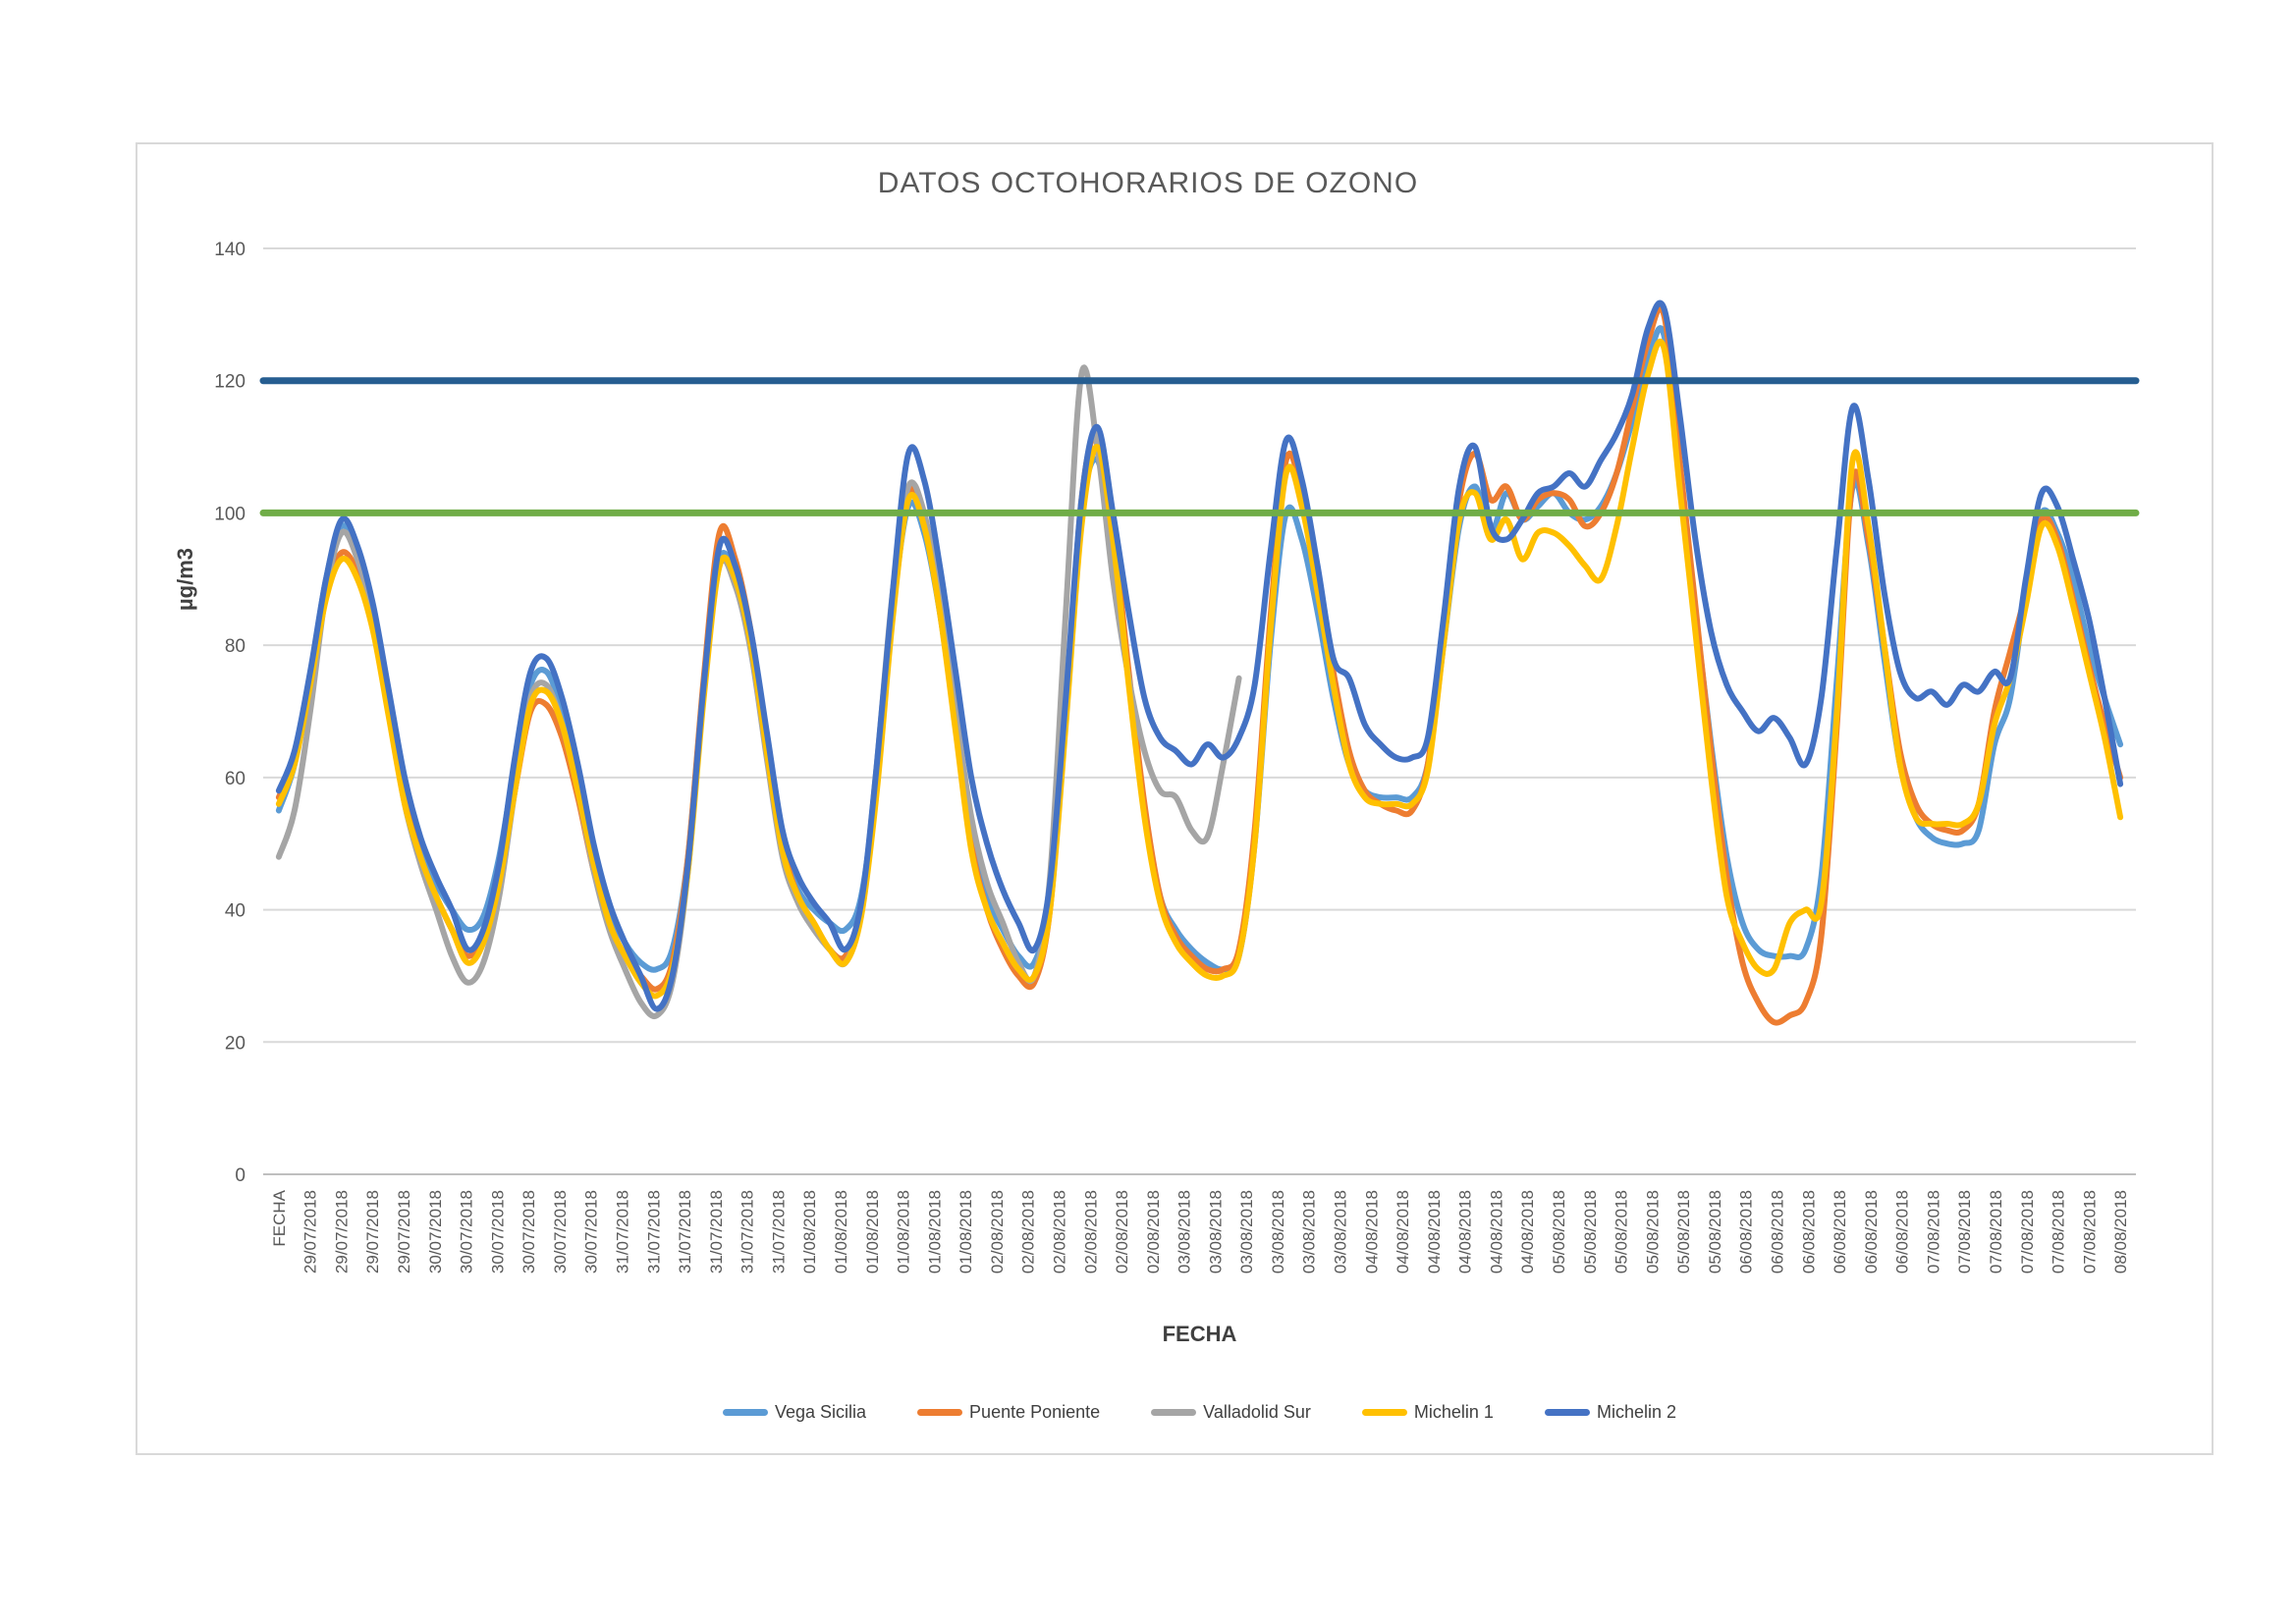 Image resolution: width=2296 pixels, height=1624 pixels. I want to click on legend-item-michelin-2: Michelin 2, so click(1610, 1412).